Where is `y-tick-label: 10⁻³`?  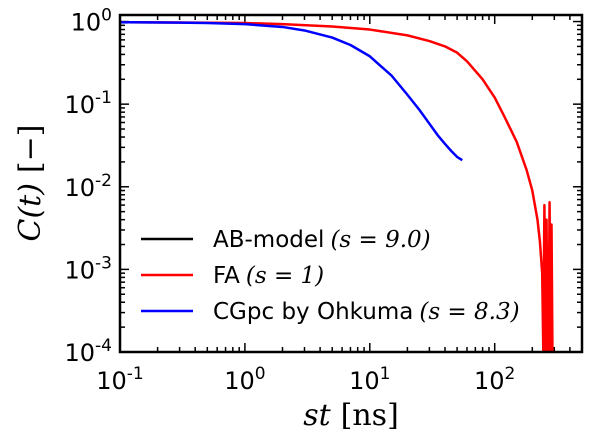 y-tick-label: 10⁻³ is located at coordinates (89, 268).